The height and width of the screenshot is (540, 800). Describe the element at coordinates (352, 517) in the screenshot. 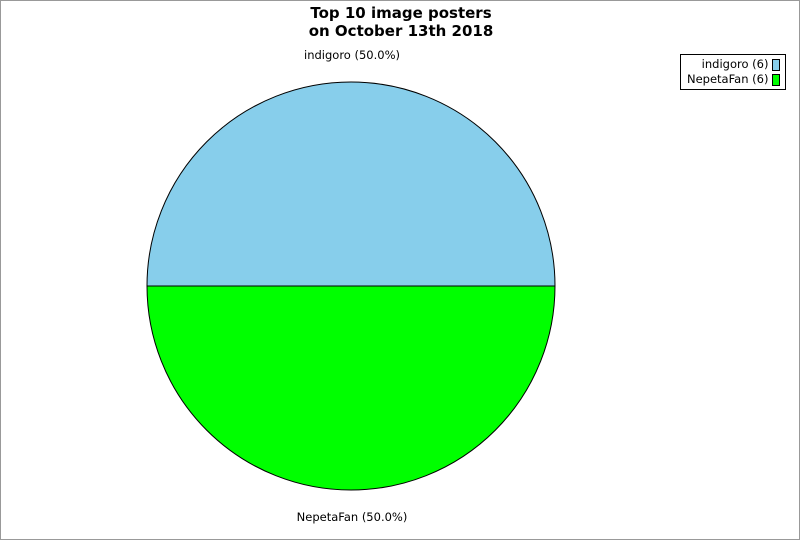

I see `slice-label-nepetafan: NepetaFan (50.0%)` at that location.